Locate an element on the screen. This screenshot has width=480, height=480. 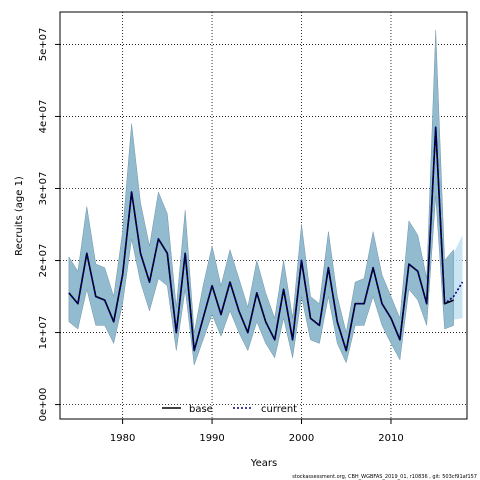
y-tick-label: 4e+07 is located at coordinates (43, 117).